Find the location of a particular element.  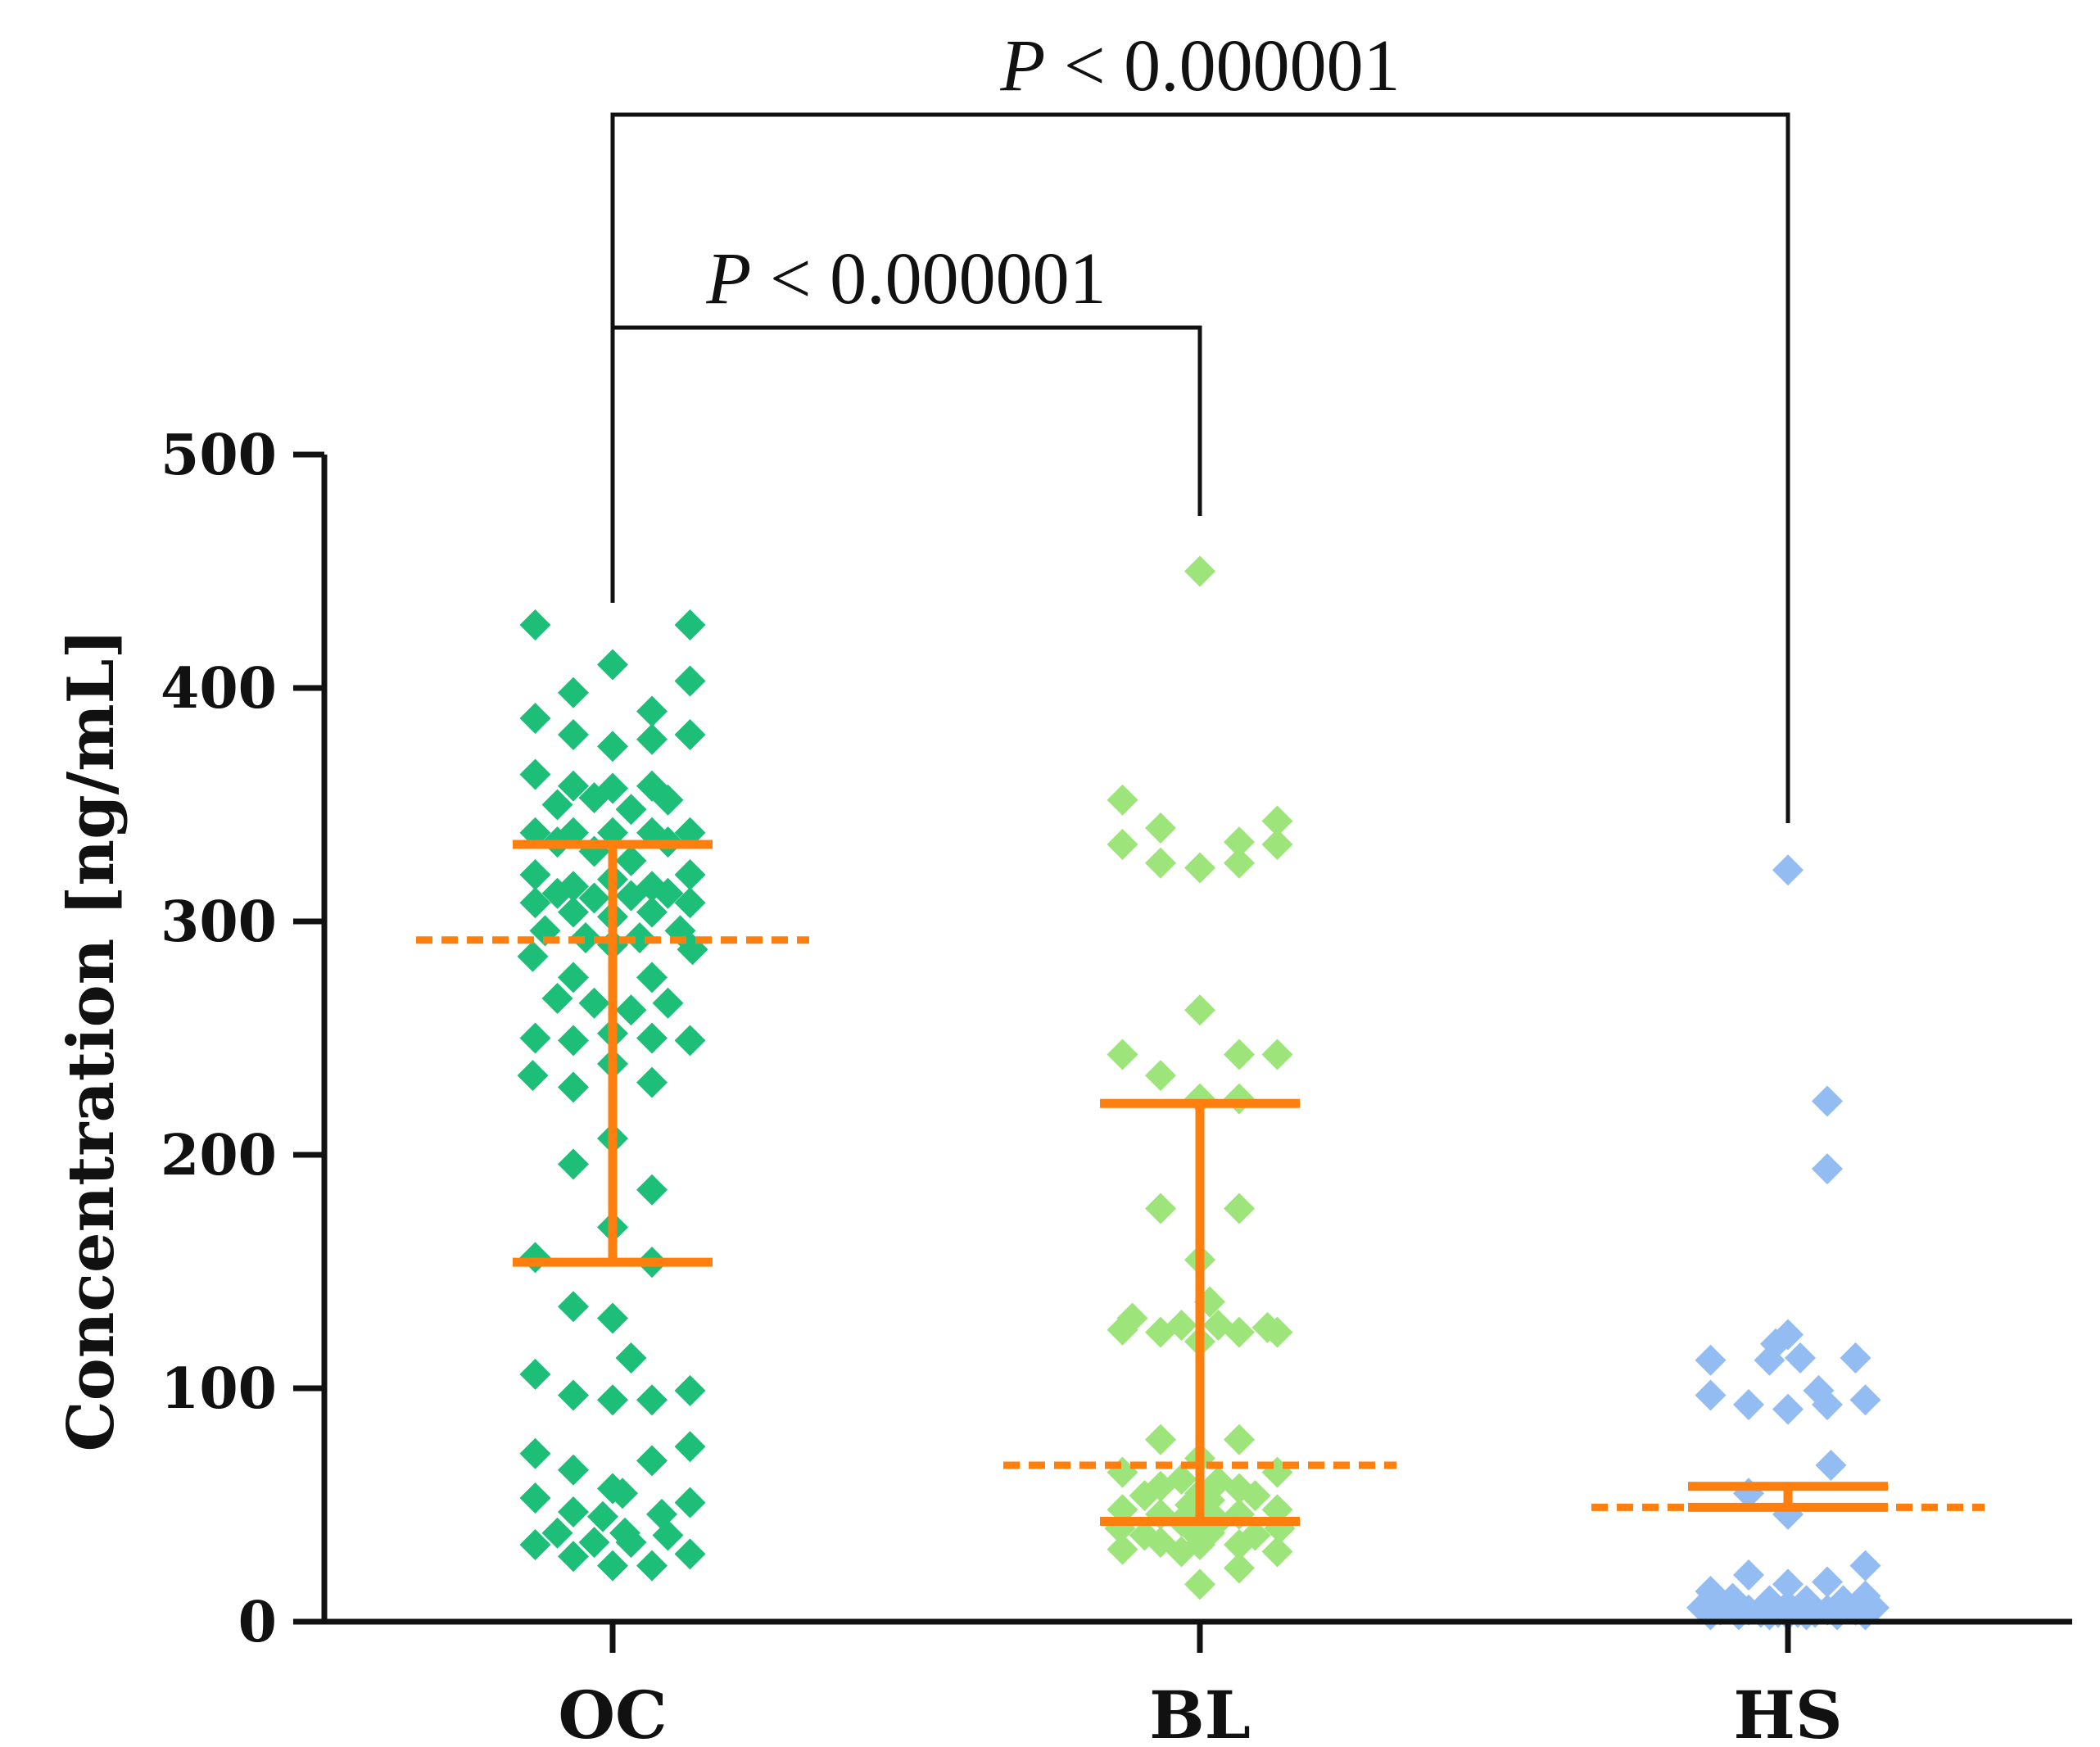

y-tick-label: 0 is located at coordinates (257, 1622).